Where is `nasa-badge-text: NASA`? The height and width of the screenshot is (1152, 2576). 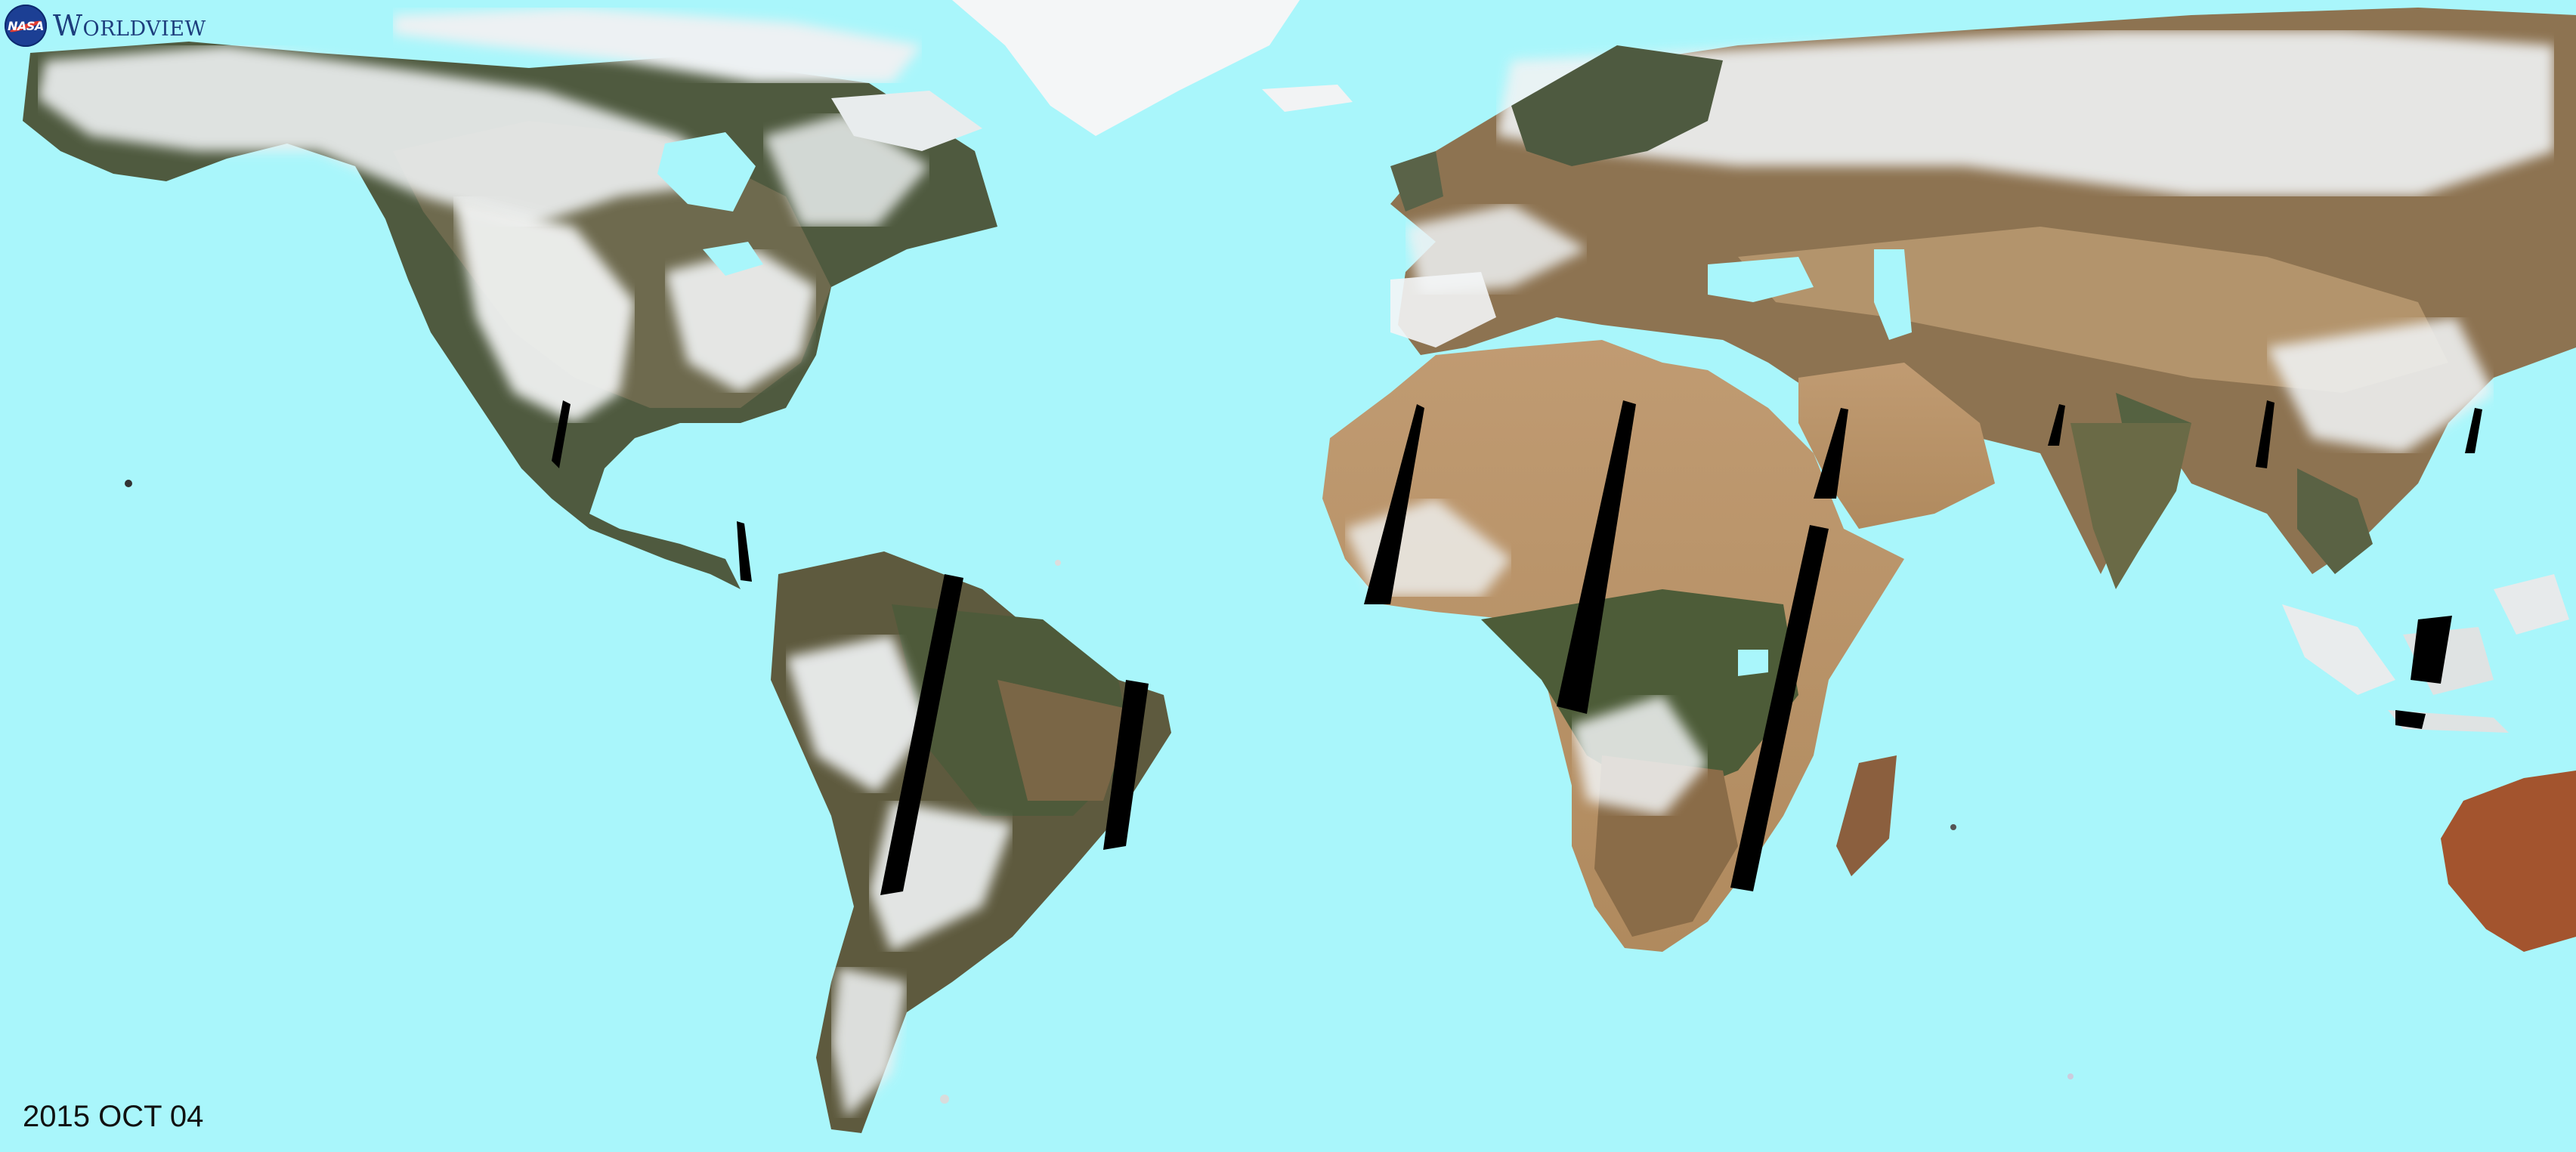 nasa-badge-text: NASA is located at coordinates (26, 26).